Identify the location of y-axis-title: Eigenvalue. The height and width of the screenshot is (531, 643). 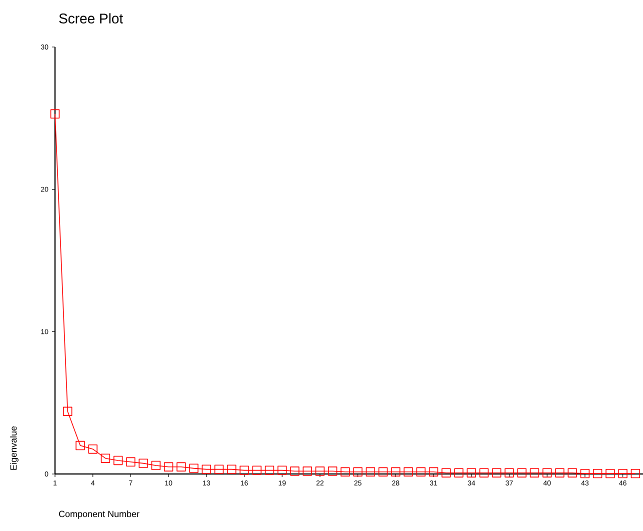
(14, 448).